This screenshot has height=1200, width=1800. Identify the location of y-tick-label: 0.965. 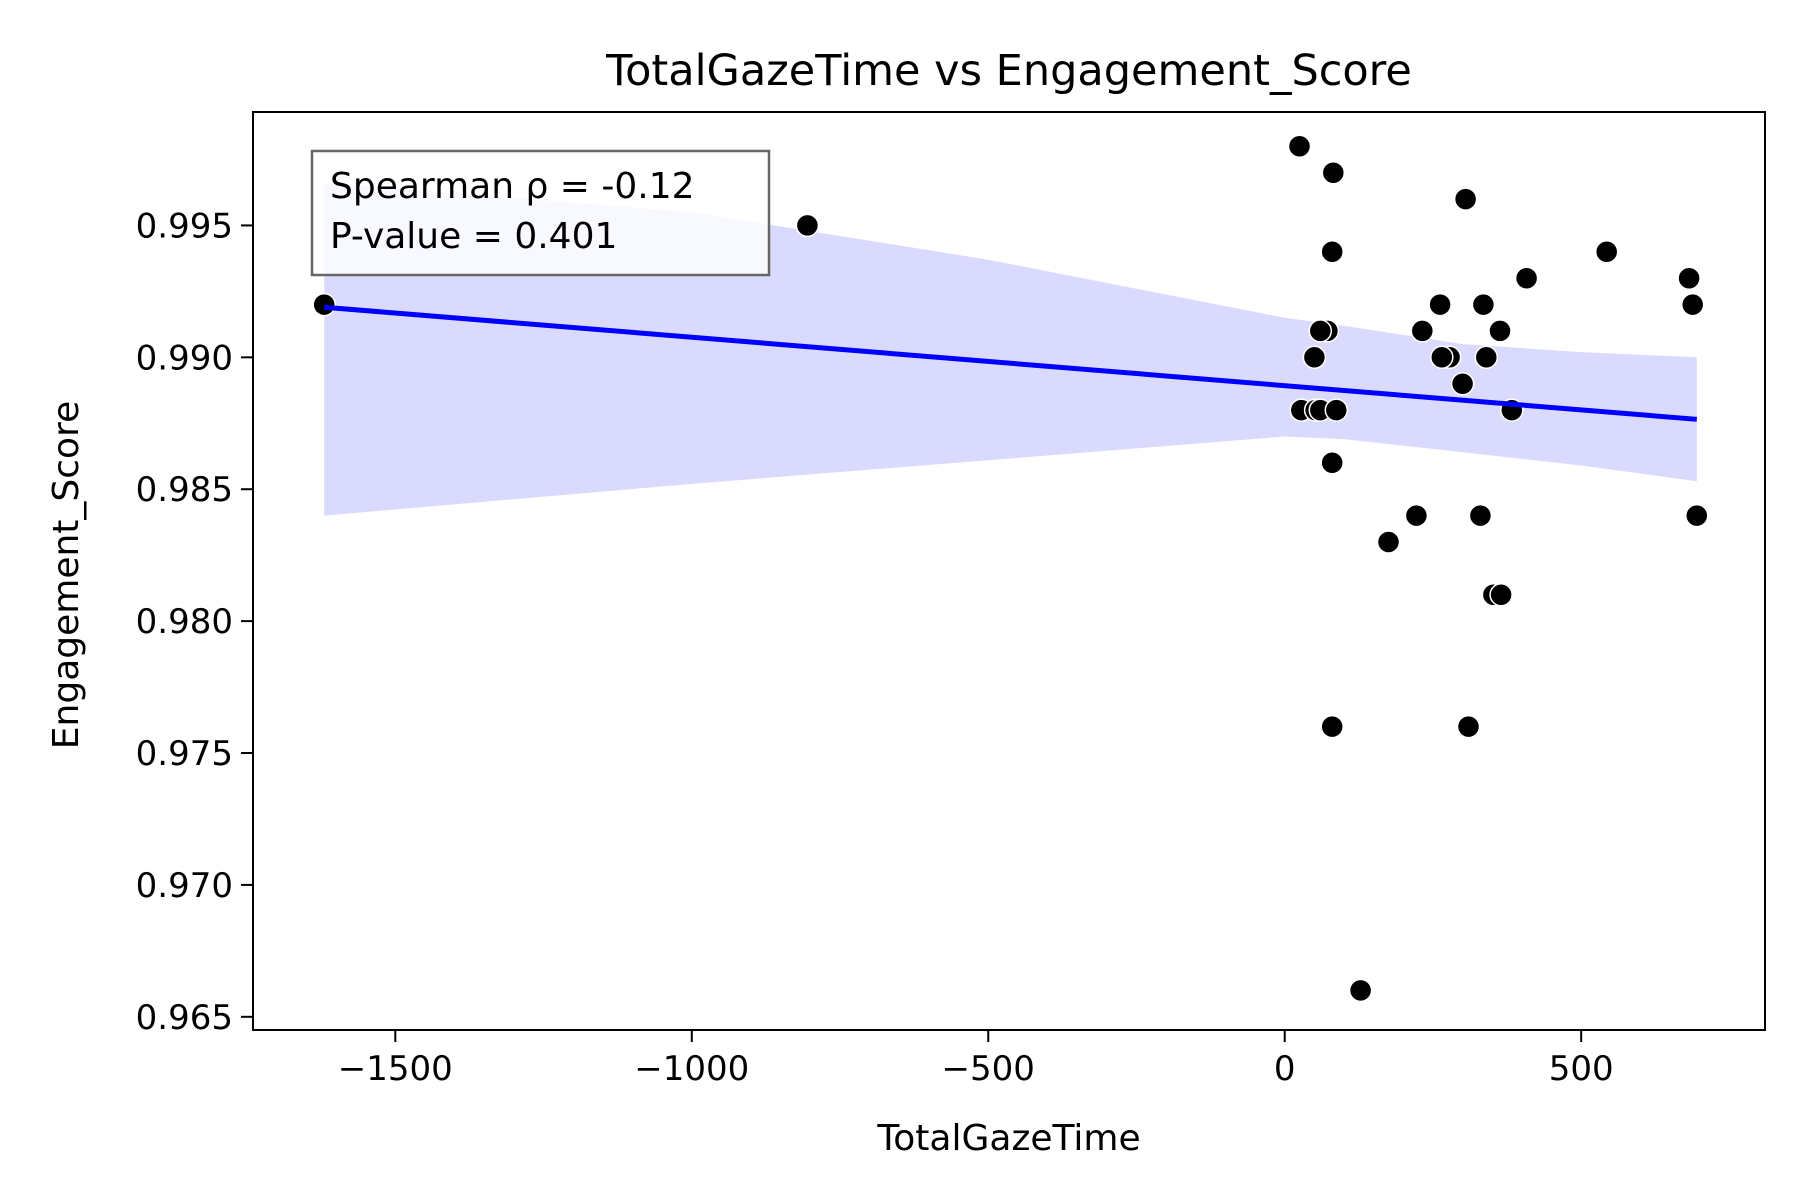
(184, 1018).